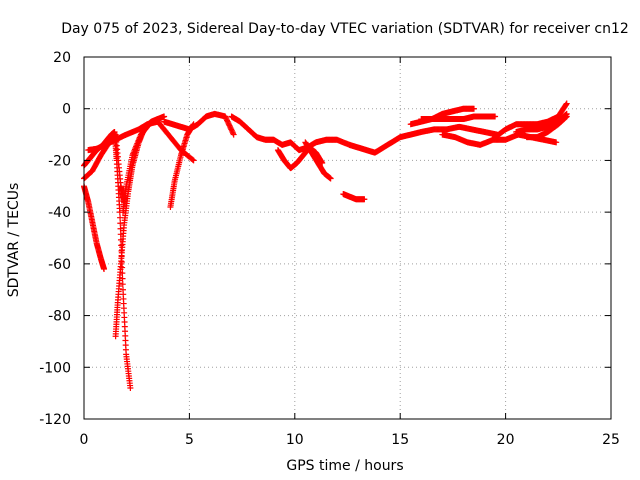 Image resolution: width=640 pixels, height=480 pixels. I want to click on x-axis-label: GPS time / hours, so click(344, 466).